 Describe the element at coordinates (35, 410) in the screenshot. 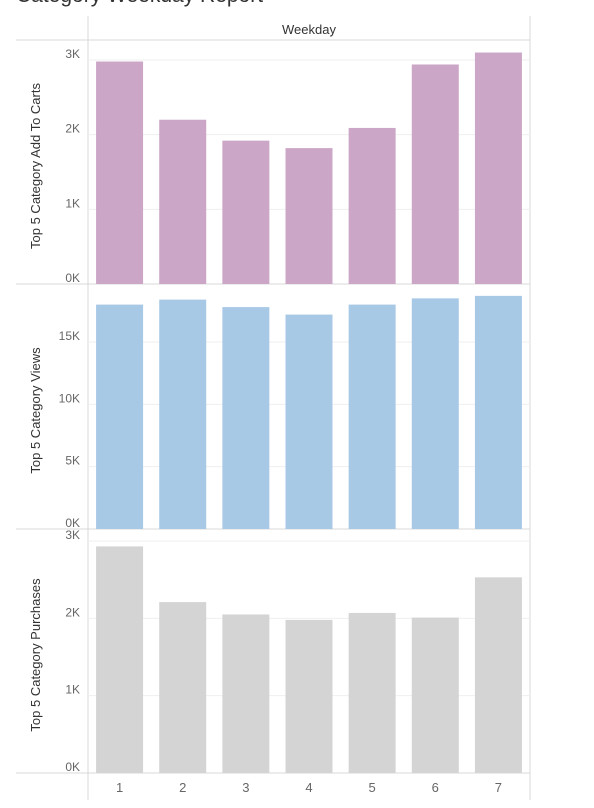

I see `y-axis-title: Top 5 Category Views` at that location.